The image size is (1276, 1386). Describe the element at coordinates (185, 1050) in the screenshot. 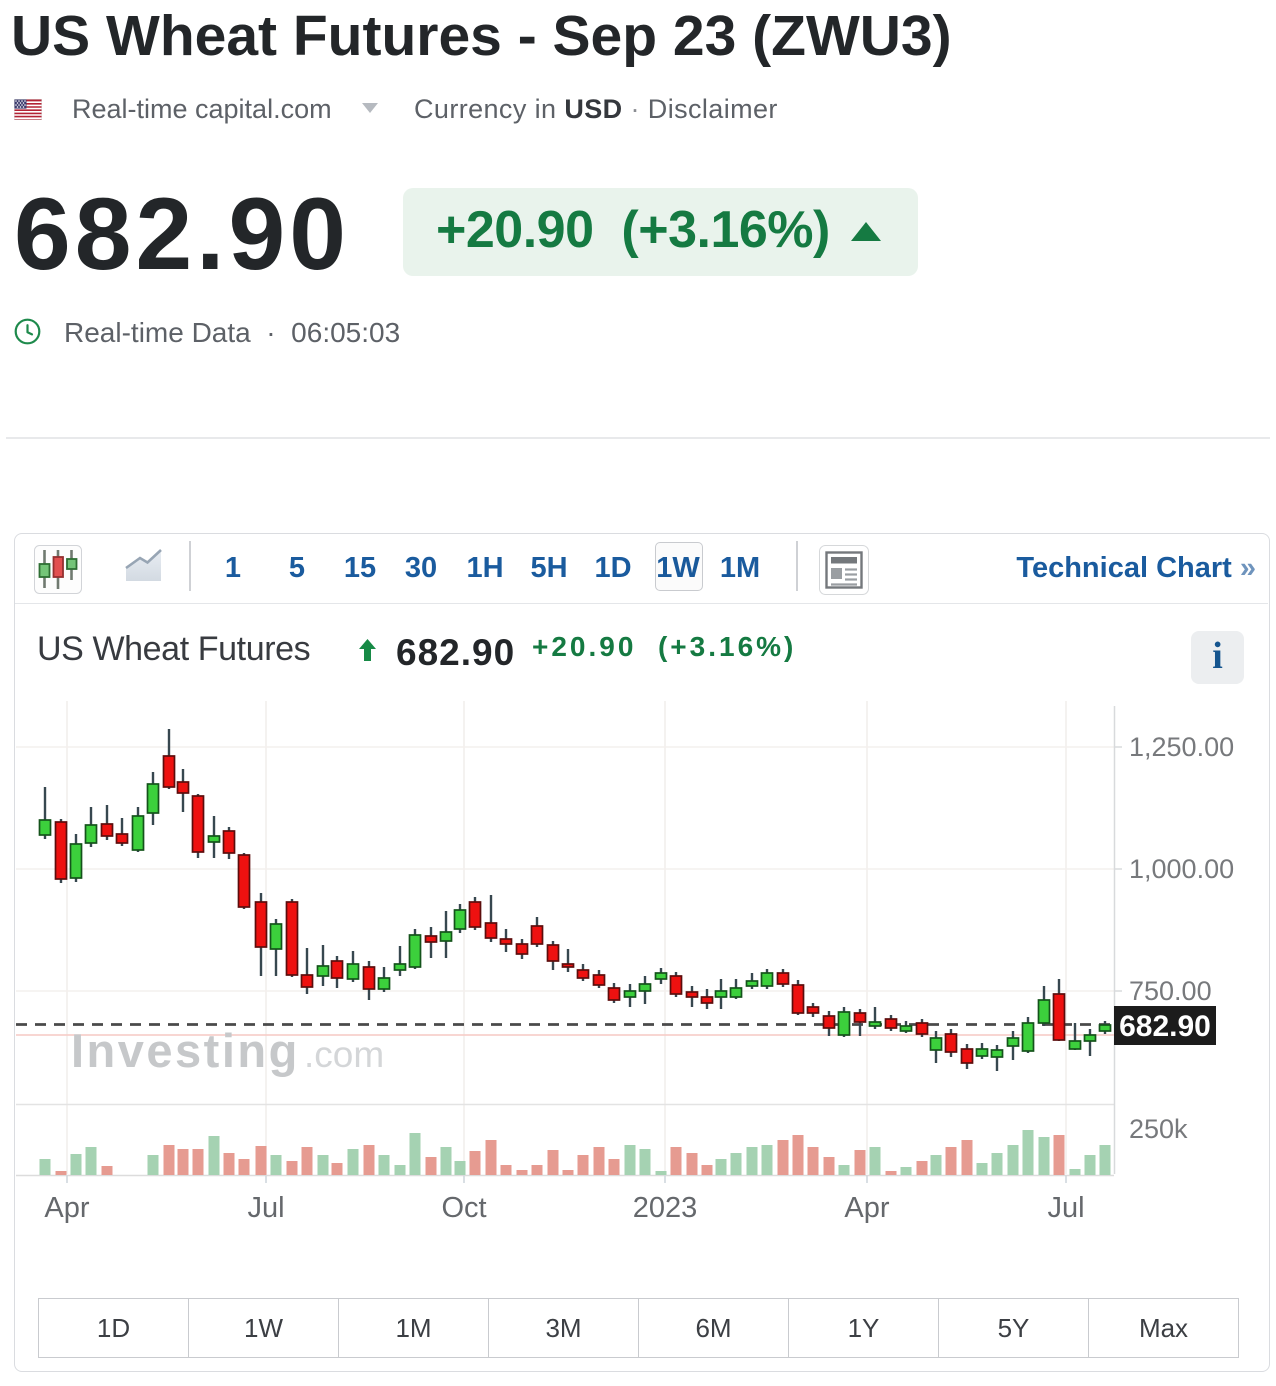

I see `svg-text: Investing` at that location.